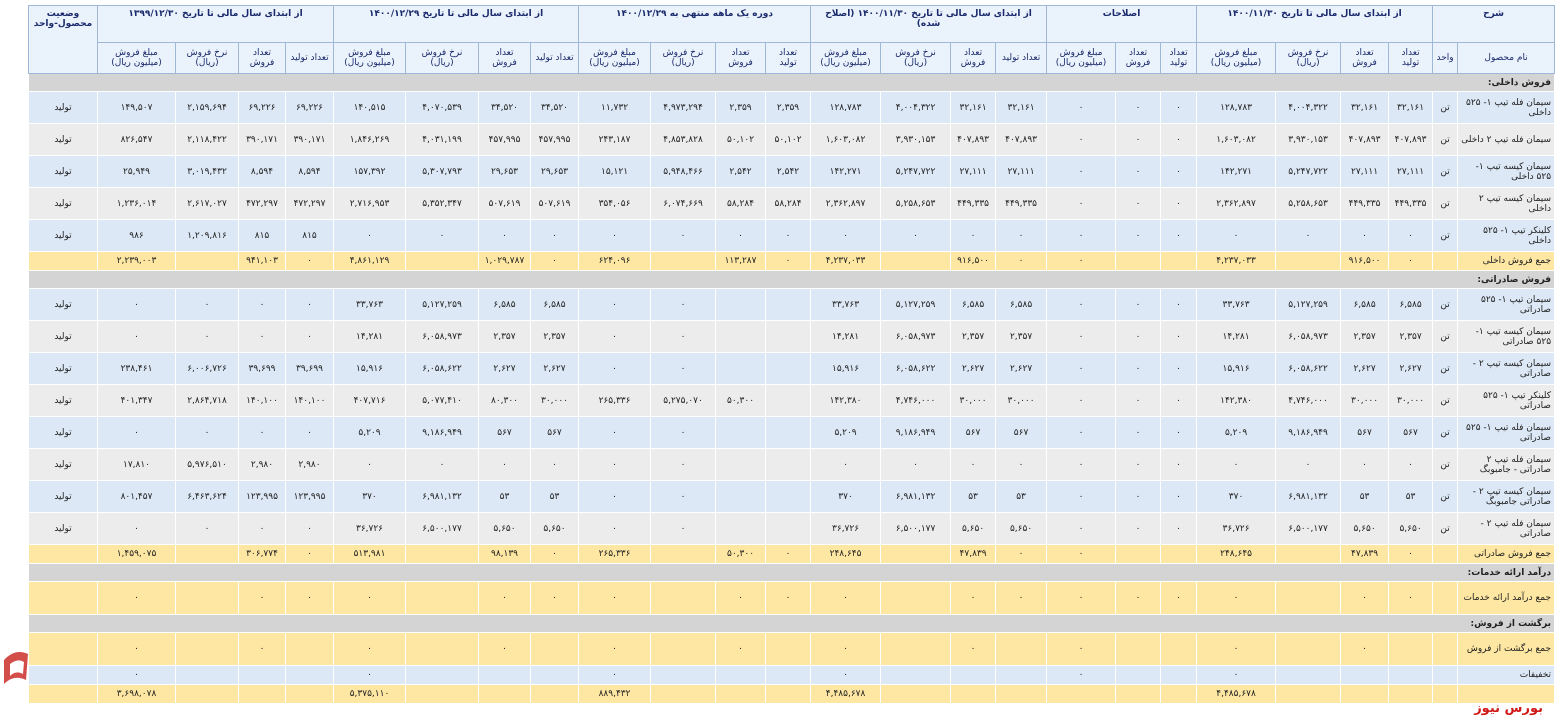 The height and width of the screenshot is (719, 1561). Describe the element at coordinates (442, 400) in the screenshot. I see `cell: ۵,۰۷۷,۴۱۰` at that location.